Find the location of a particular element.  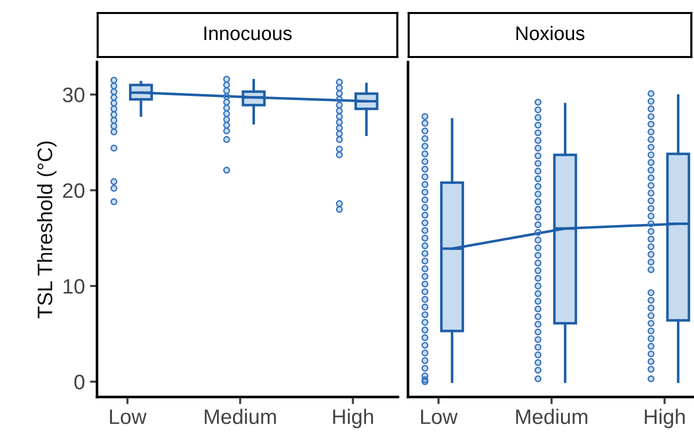

y-tick-label: 10 is located at coordinates (74, 286).